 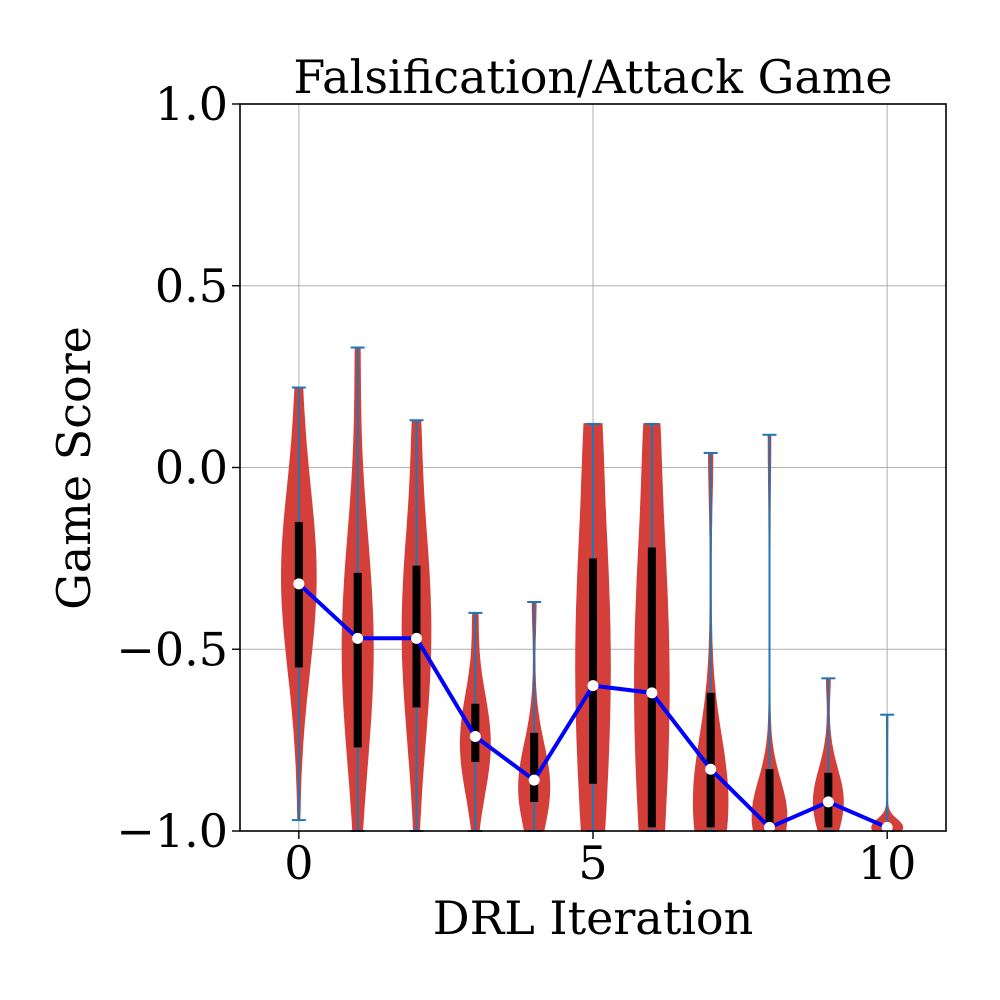 What do you see at coordinates (298, 863) in the screenshot?
I see `x-tick-label: 0` at bounding box center [298, 863].